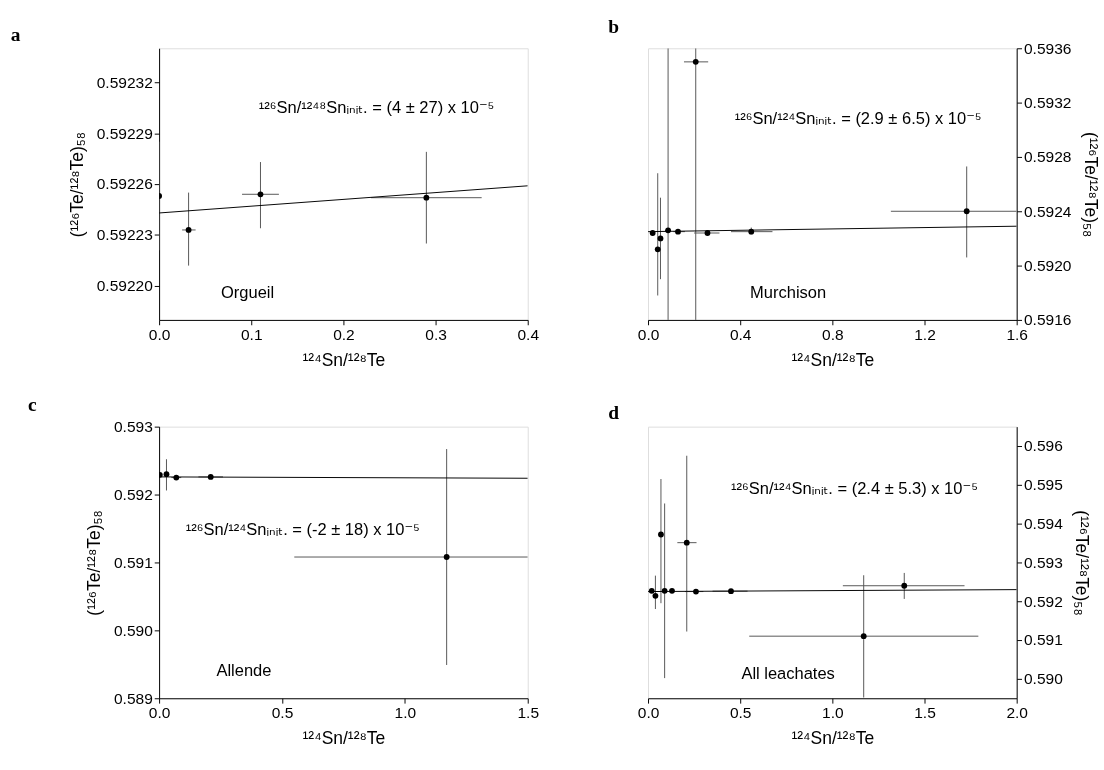  I want to click on y-tick-label: 0.591, so click(133, 562).